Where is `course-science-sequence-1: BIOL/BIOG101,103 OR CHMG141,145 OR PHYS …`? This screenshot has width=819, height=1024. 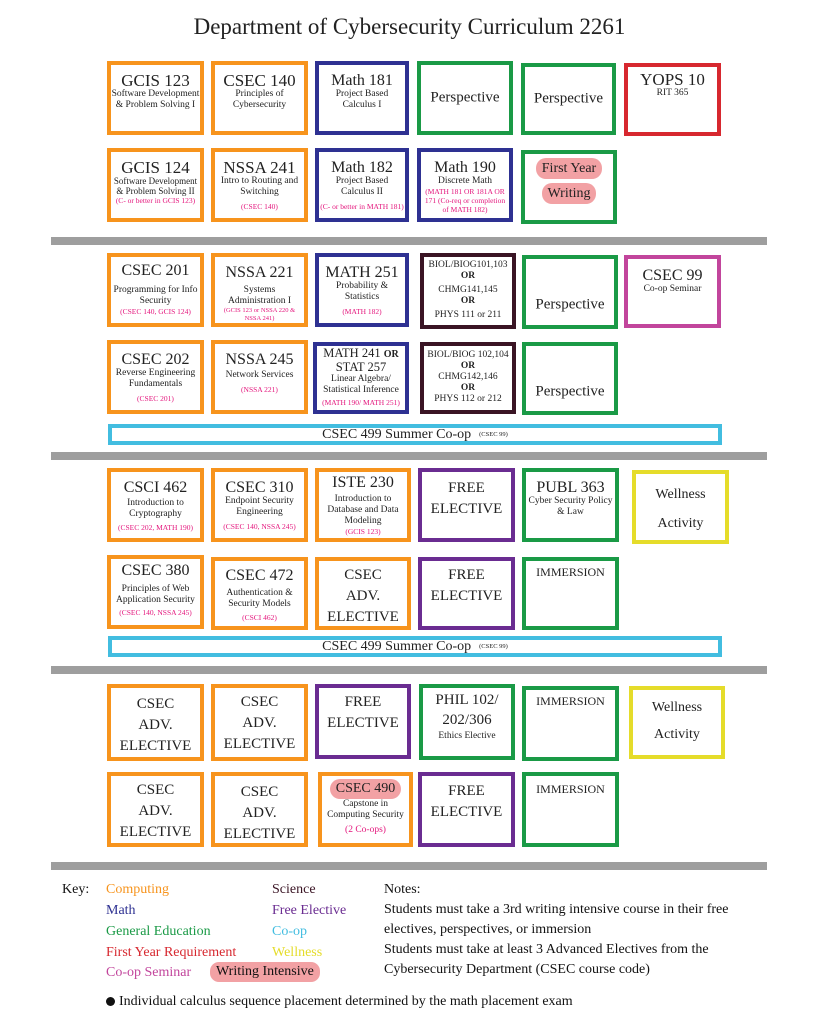 course-science-sequence-1: BIOL/BIOG101,103 OR CHMG141,145 OR PHYS … is located at coordinates (468, 291).